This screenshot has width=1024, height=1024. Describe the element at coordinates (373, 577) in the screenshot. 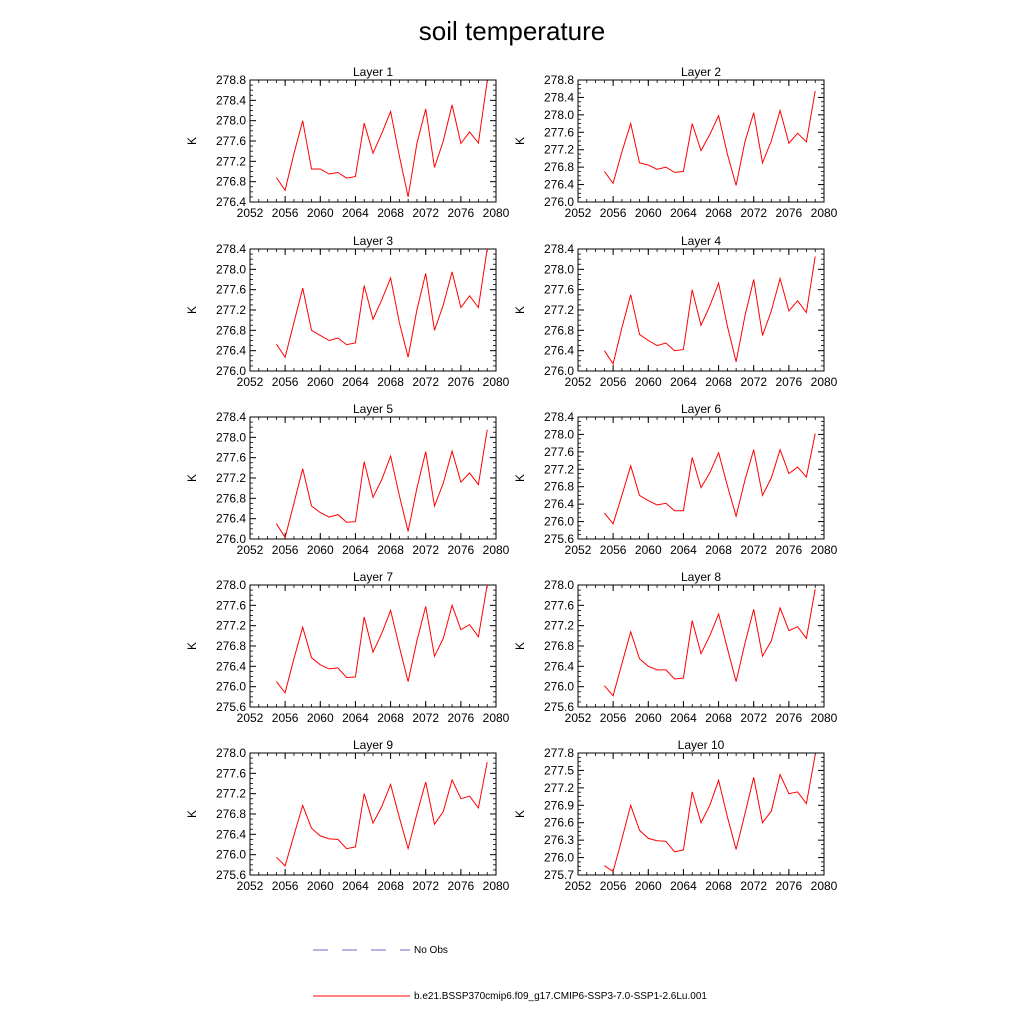

I see `panel-title: Layer 7` at that location.